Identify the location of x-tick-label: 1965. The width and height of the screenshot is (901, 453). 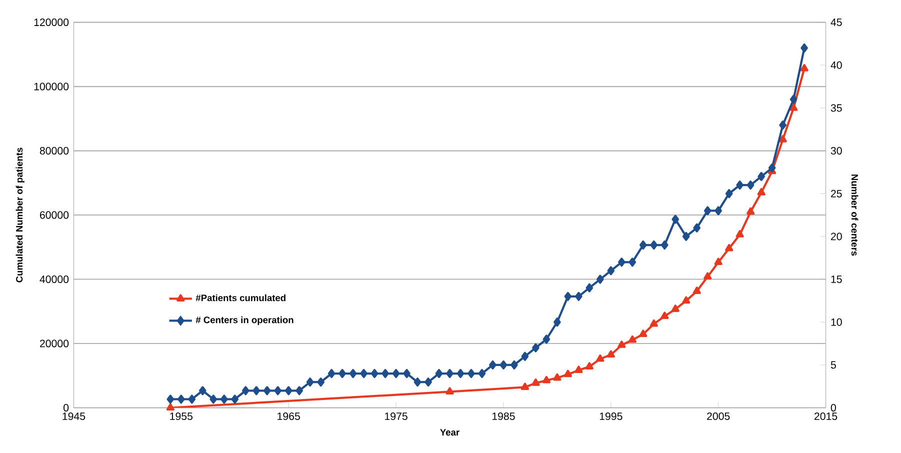
(289, 416).